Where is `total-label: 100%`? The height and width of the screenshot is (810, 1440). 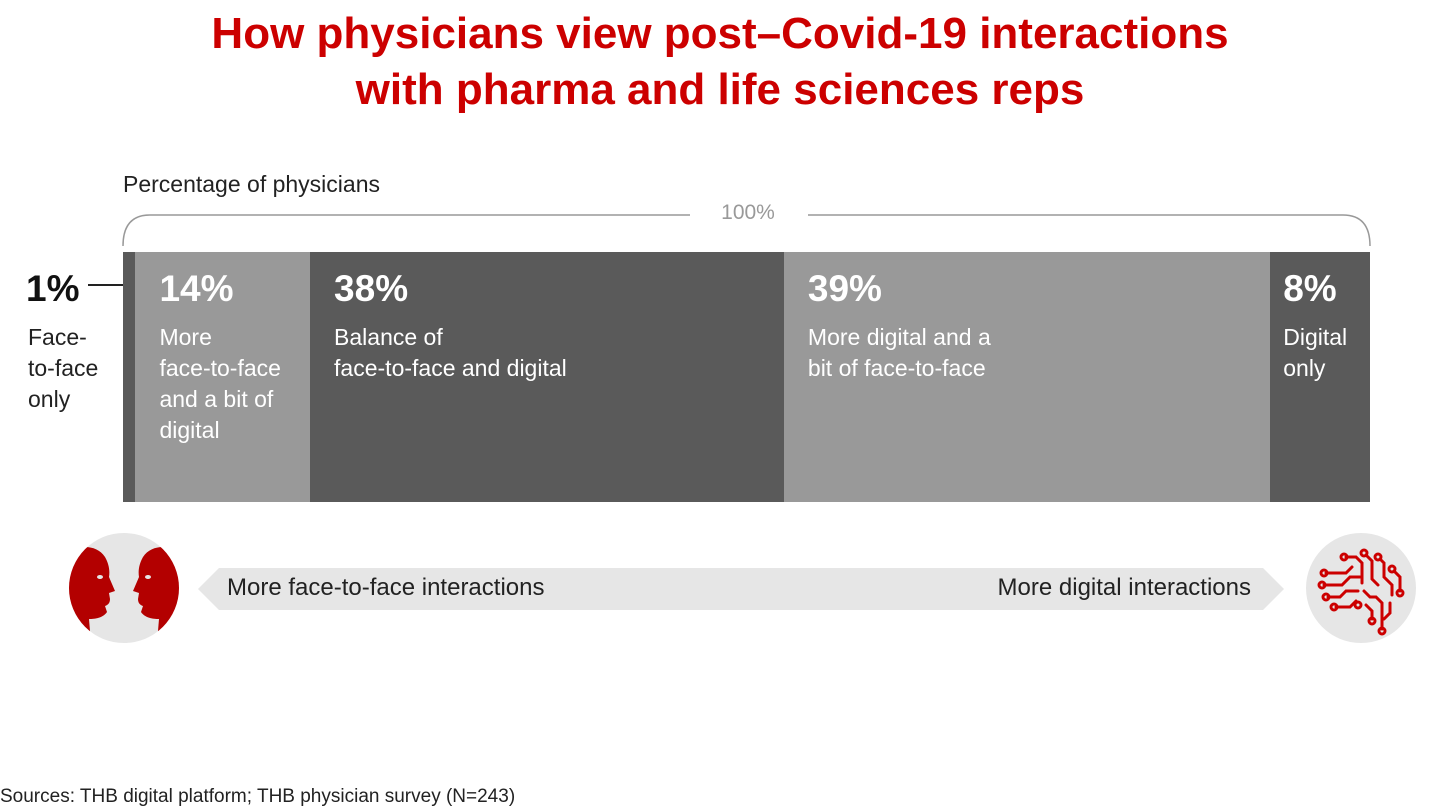 total-label: 100% is located at coordinates (748, 212).